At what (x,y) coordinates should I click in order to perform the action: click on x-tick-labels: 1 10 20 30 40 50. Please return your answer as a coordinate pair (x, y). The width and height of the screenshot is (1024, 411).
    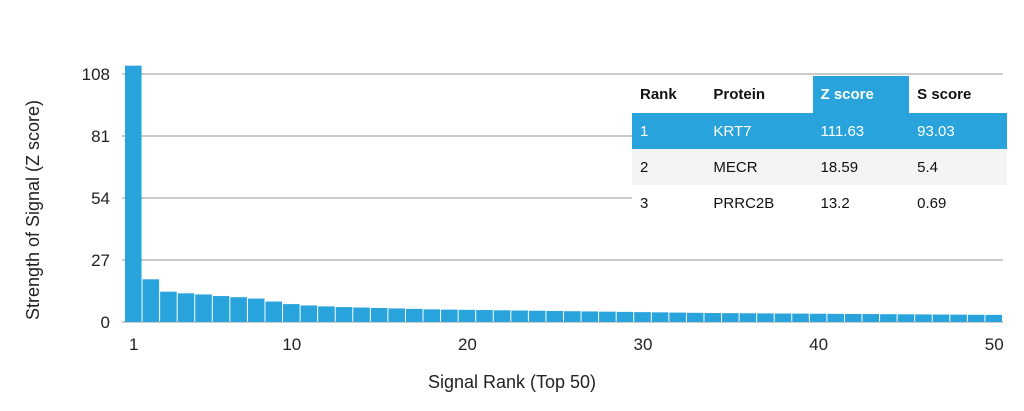
    Looking at the image, I should click on (566, 344).